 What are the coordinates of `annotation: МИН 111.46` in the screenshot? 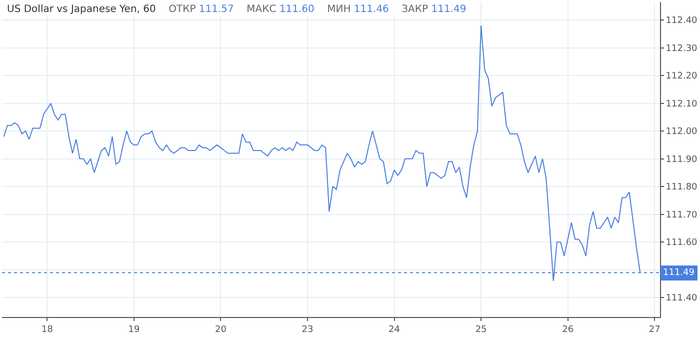 It's located at (358, 9).